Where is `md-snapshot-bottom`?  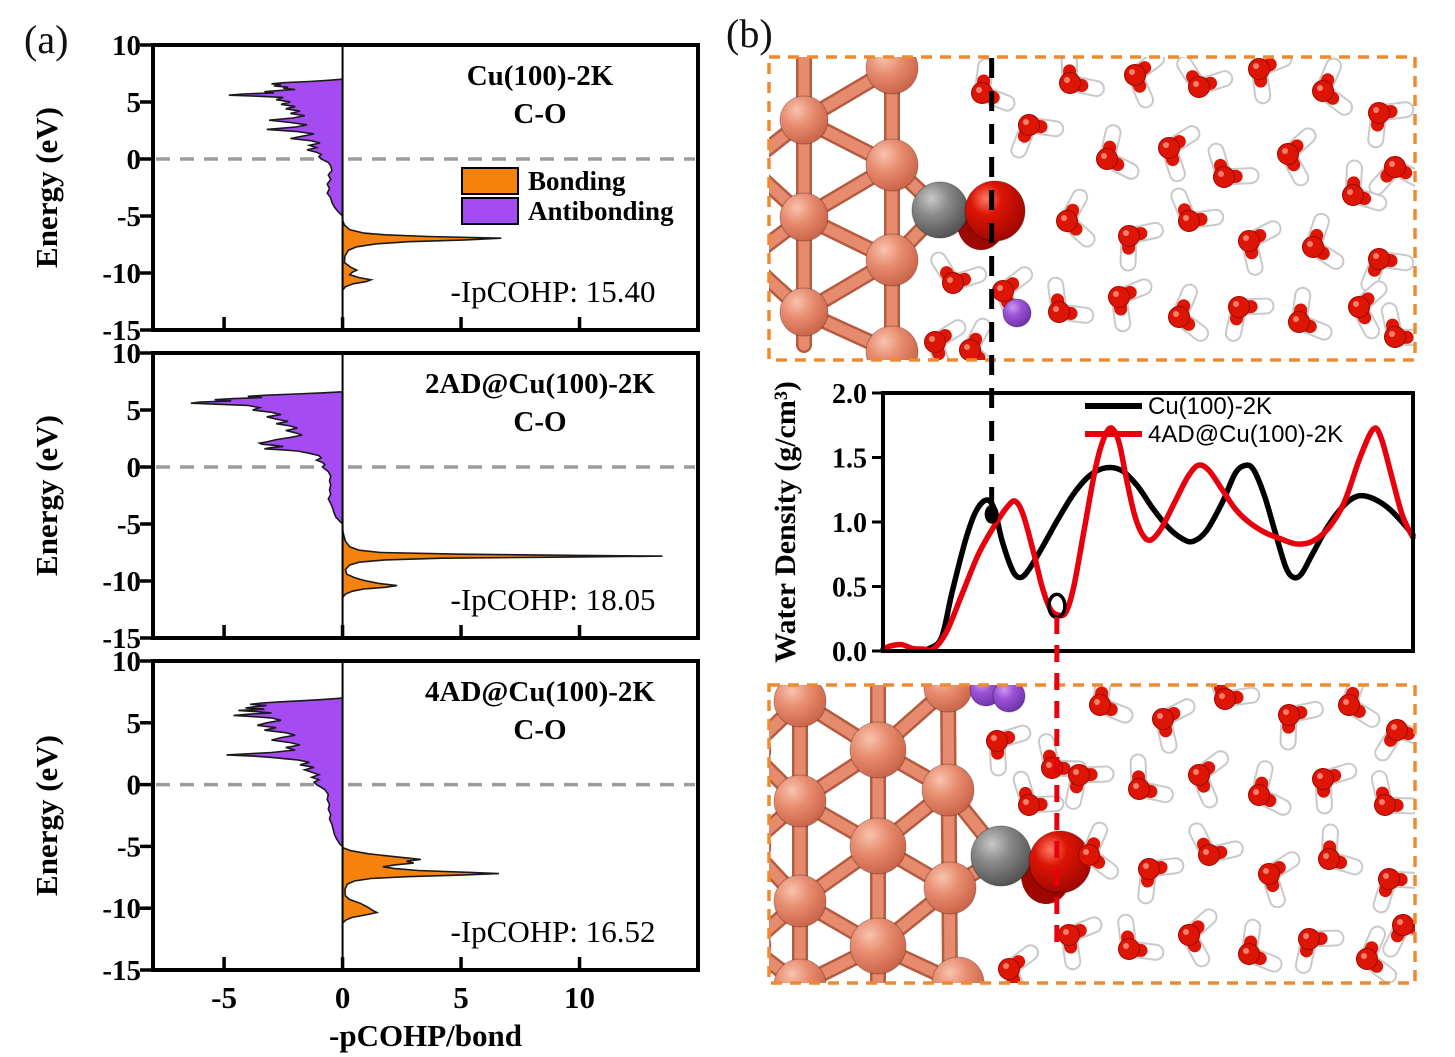
md-snapshot-bottom is located at coordinates (1092, 834).